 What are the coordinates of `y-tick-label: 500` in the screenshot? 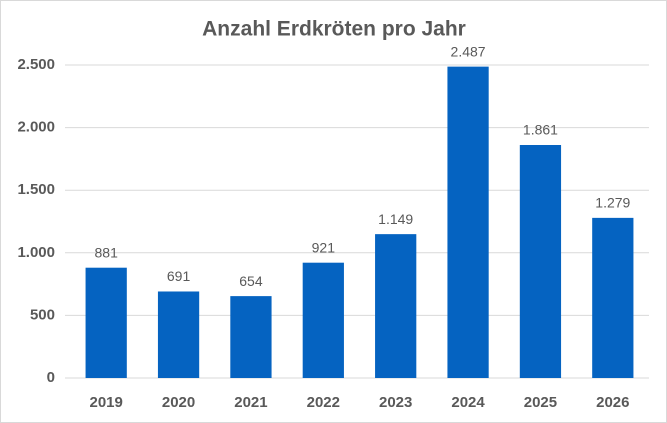 It's located at (42, 314).